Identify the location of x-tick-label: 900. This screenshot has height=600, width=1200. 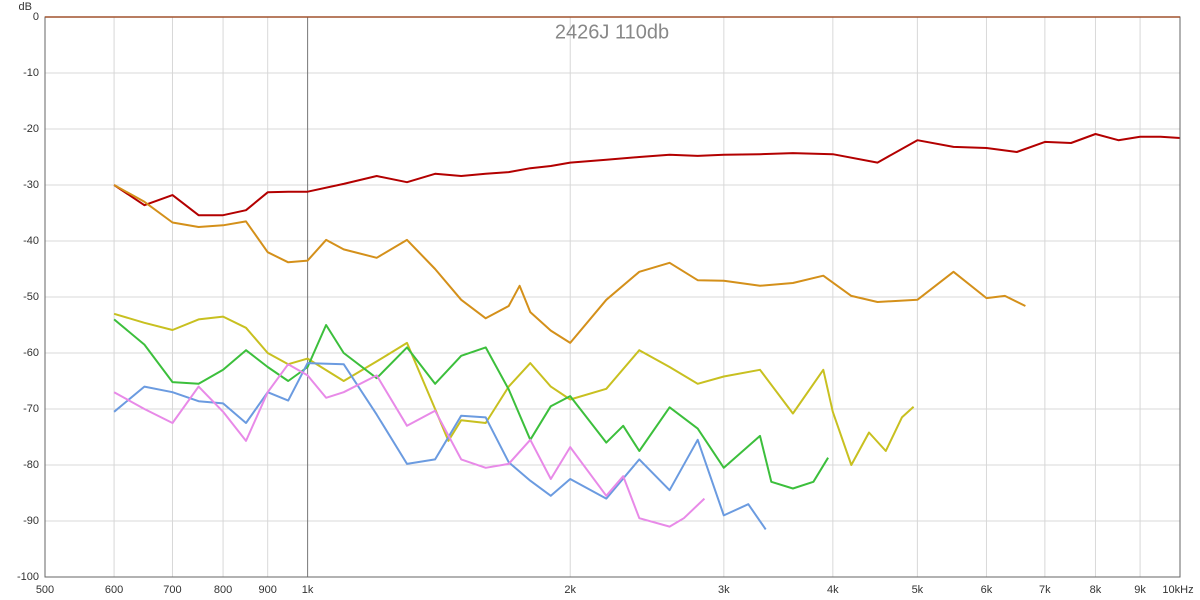
(268, 590).